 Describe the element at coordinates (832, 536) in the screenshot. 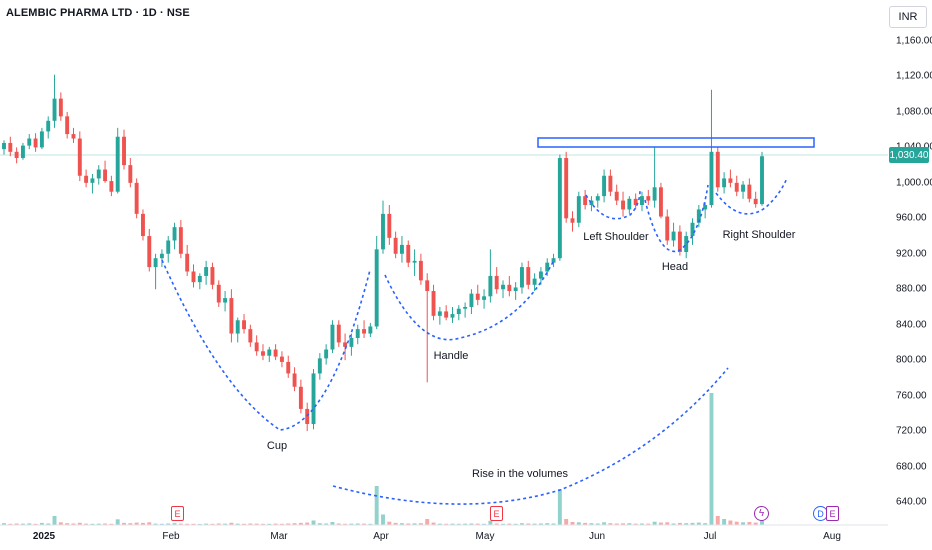

I see `x-tick-label: Aug` at that location.